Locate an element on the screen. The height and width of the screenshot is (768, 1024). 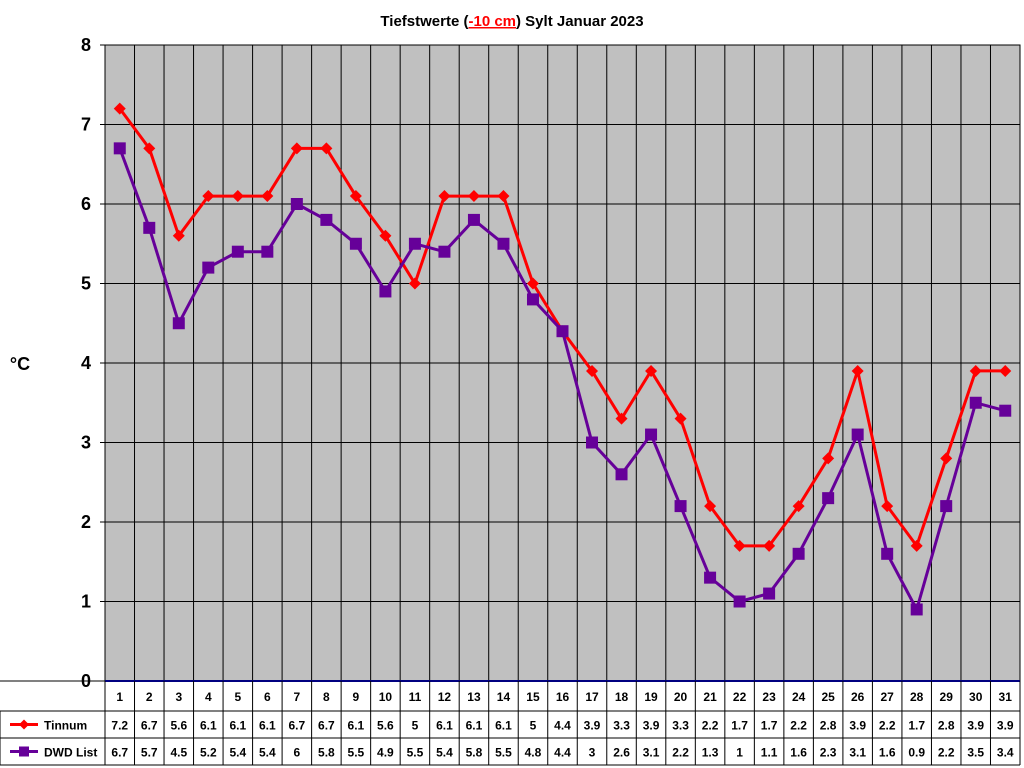
y-tick-label: 7 is located at coordinates (86, 125).